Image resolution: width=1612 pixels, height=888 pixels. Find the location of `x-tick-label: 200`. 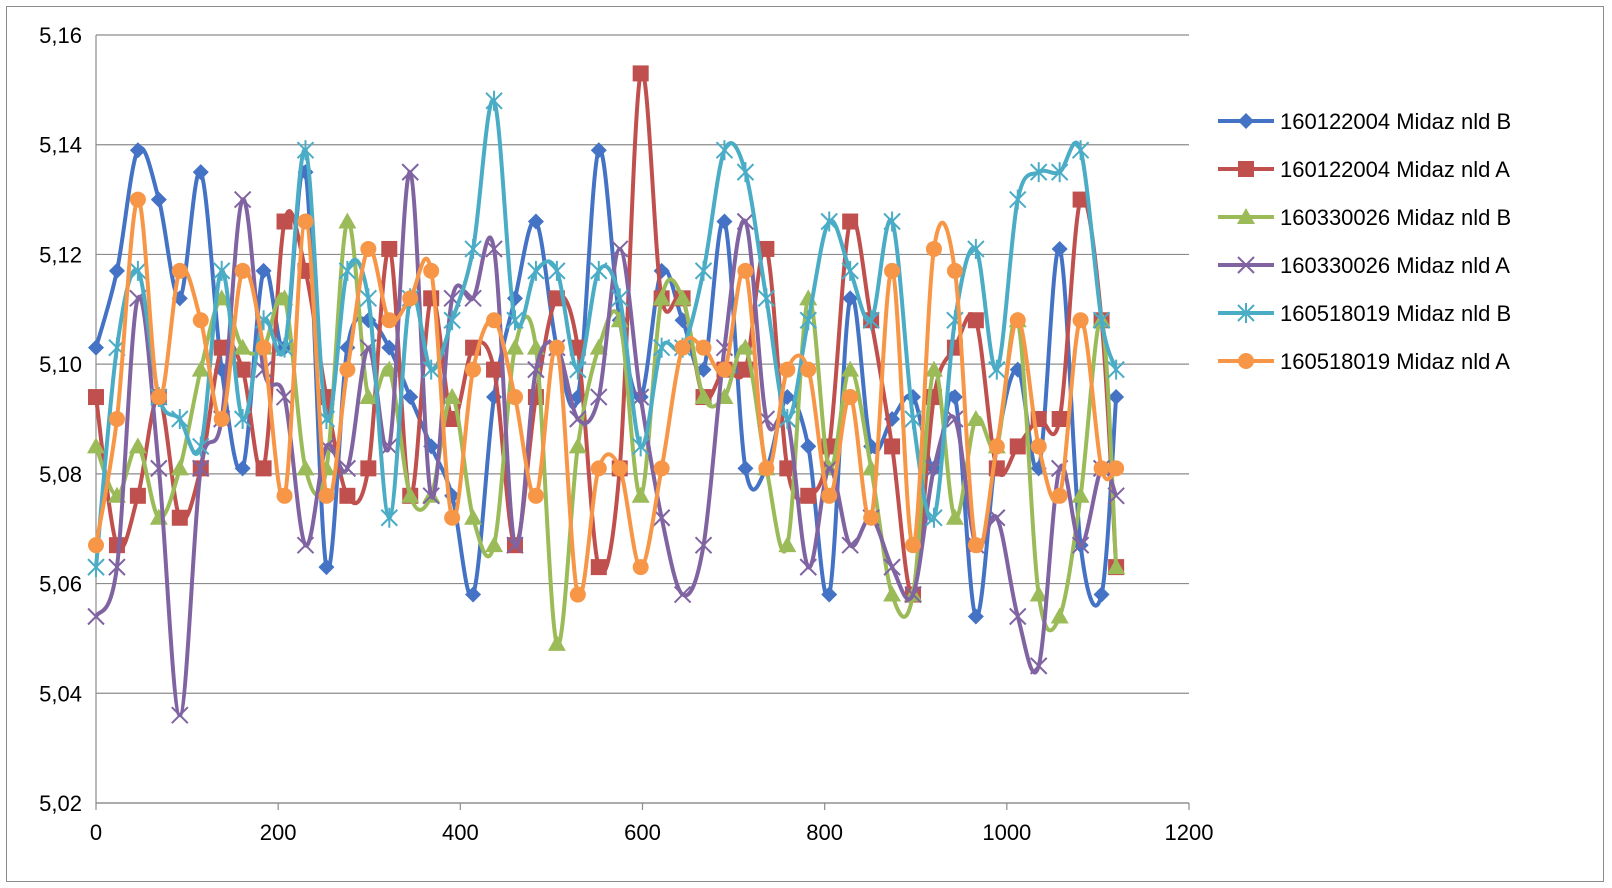

x-tick-label: 200 is located at coordinates (278, 832).